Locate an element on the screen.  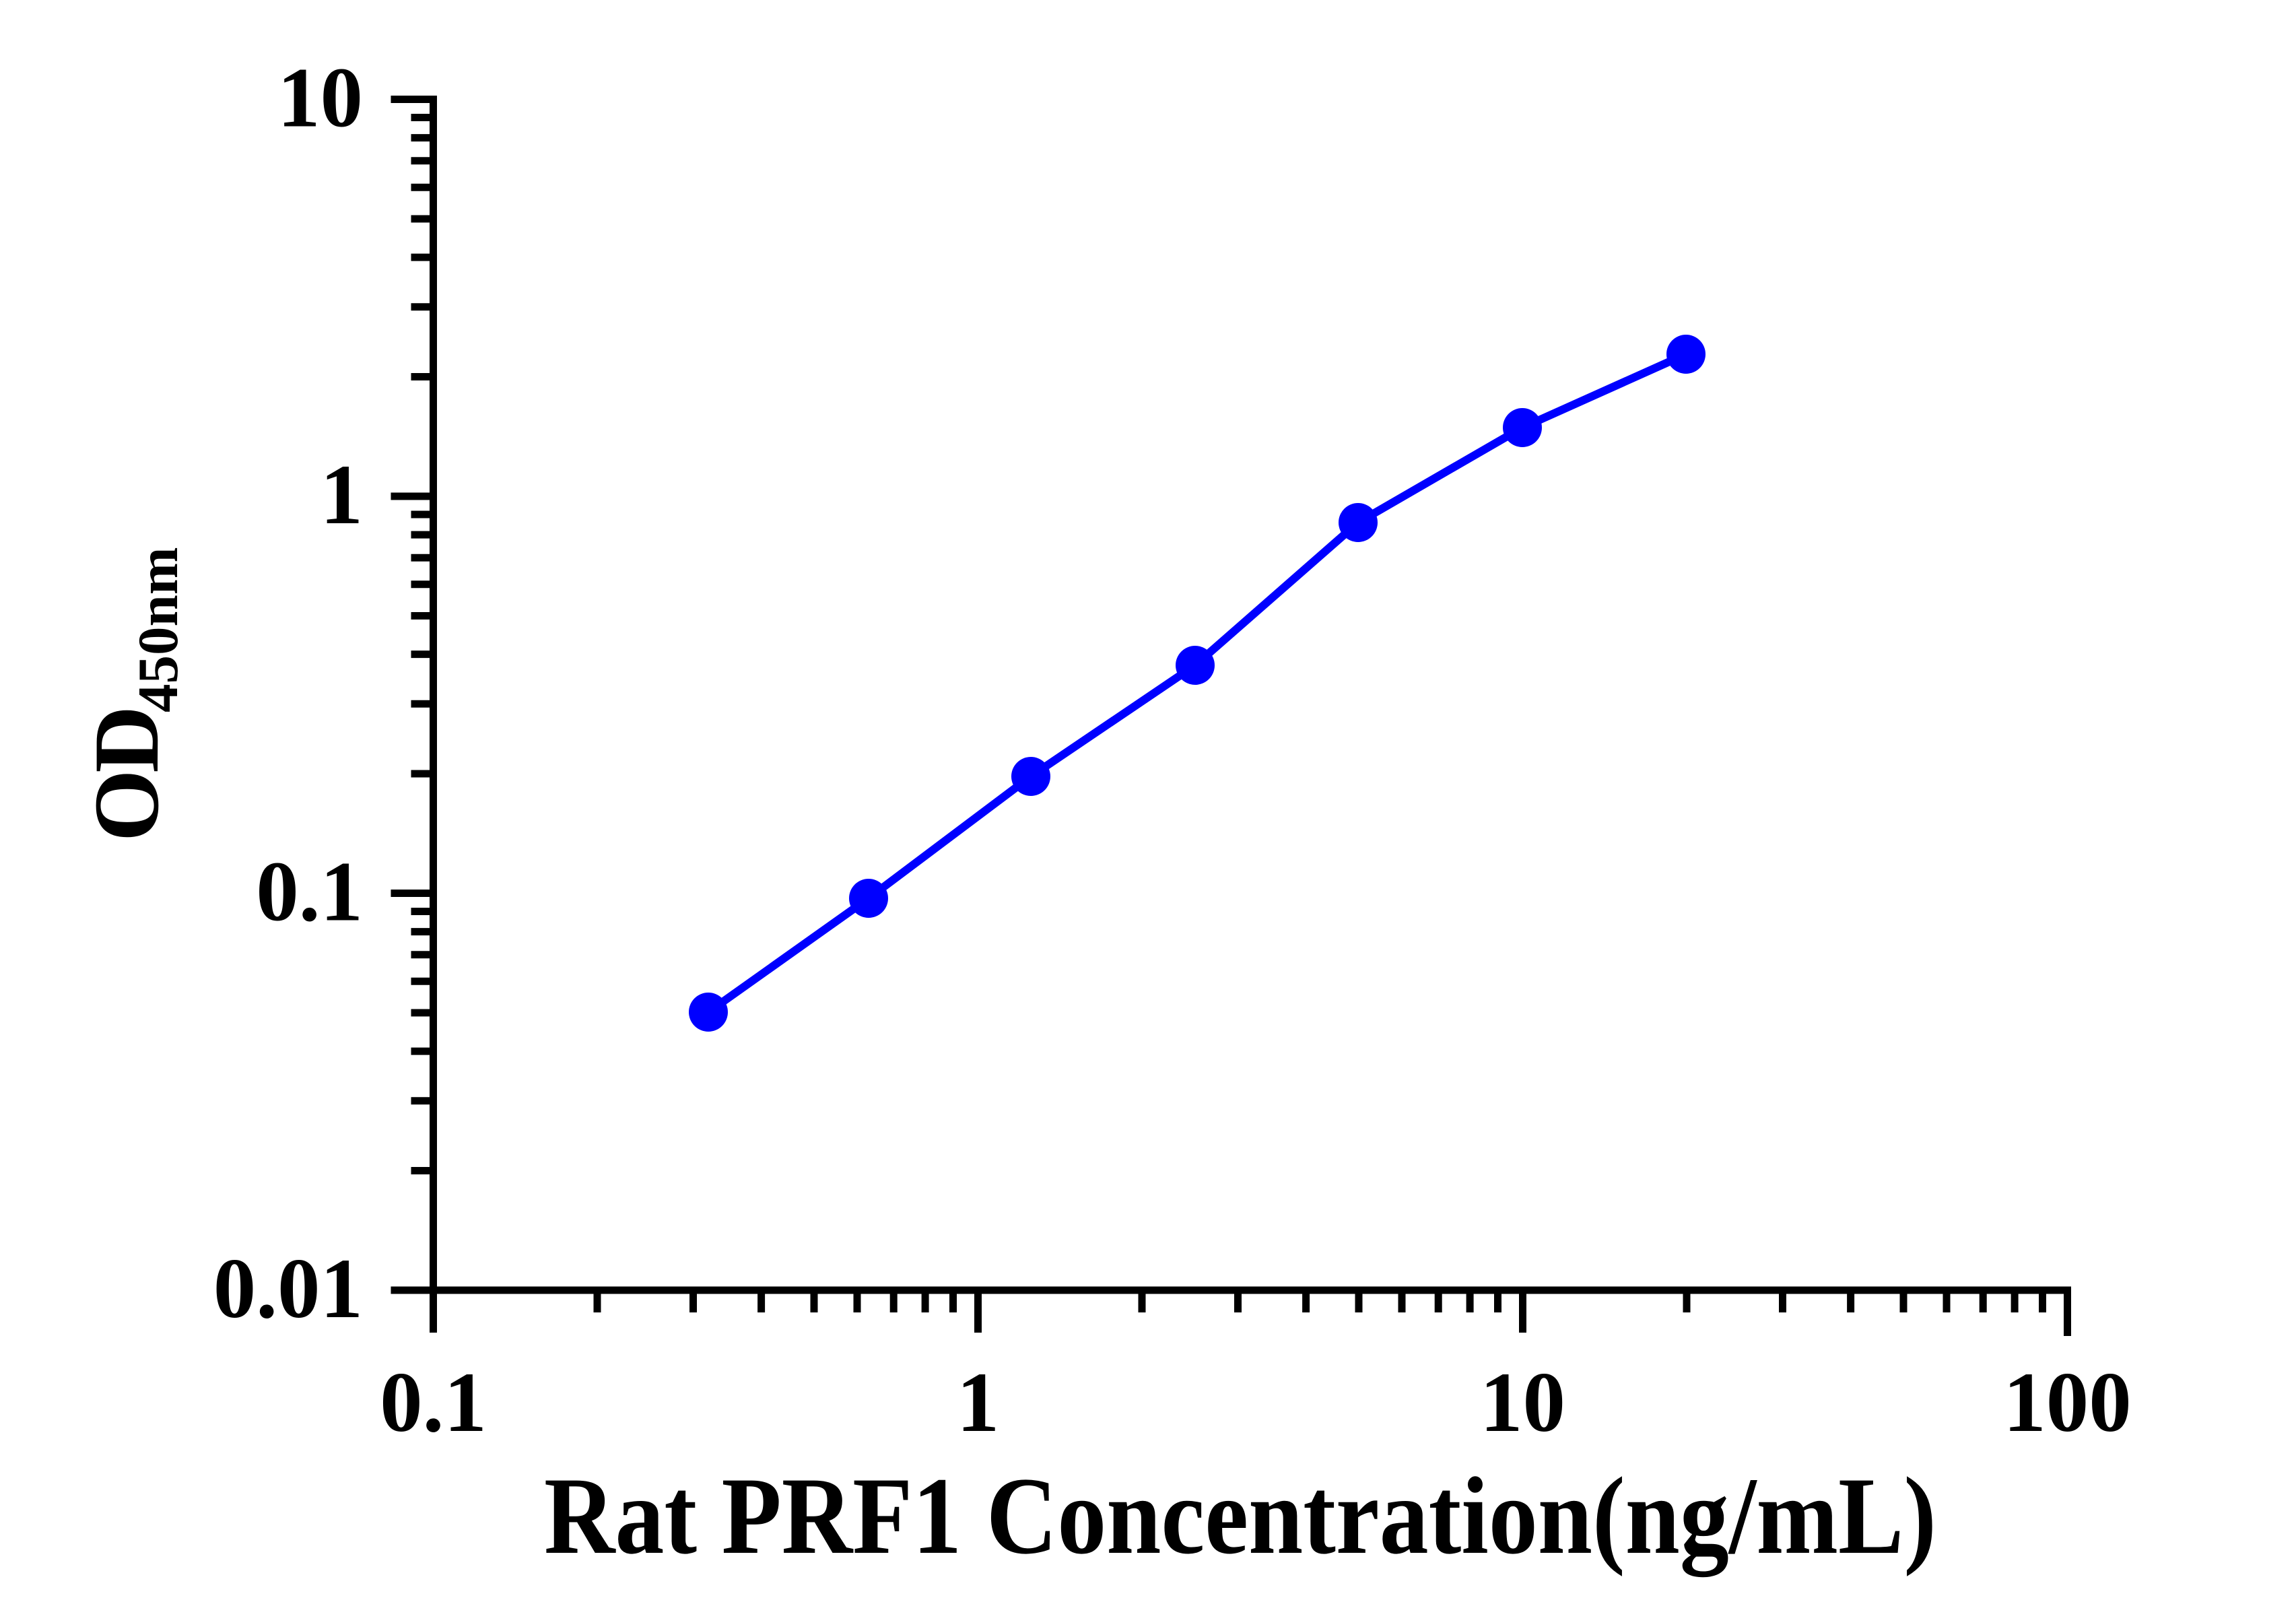
svg-text: Rat PRF1 Concentration(ng/mL) is located at coordinates (1240, 1516).